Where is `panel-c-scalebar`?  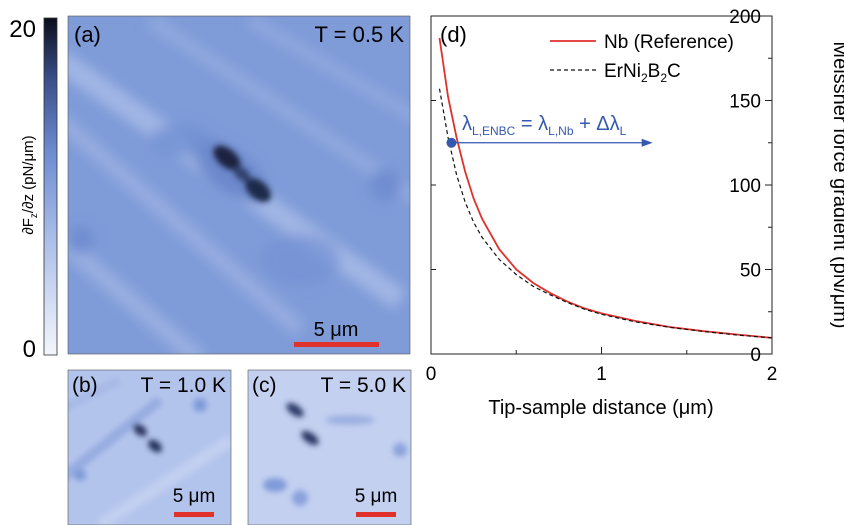 panel-c-scalebar is located at coordinates (376, 514).